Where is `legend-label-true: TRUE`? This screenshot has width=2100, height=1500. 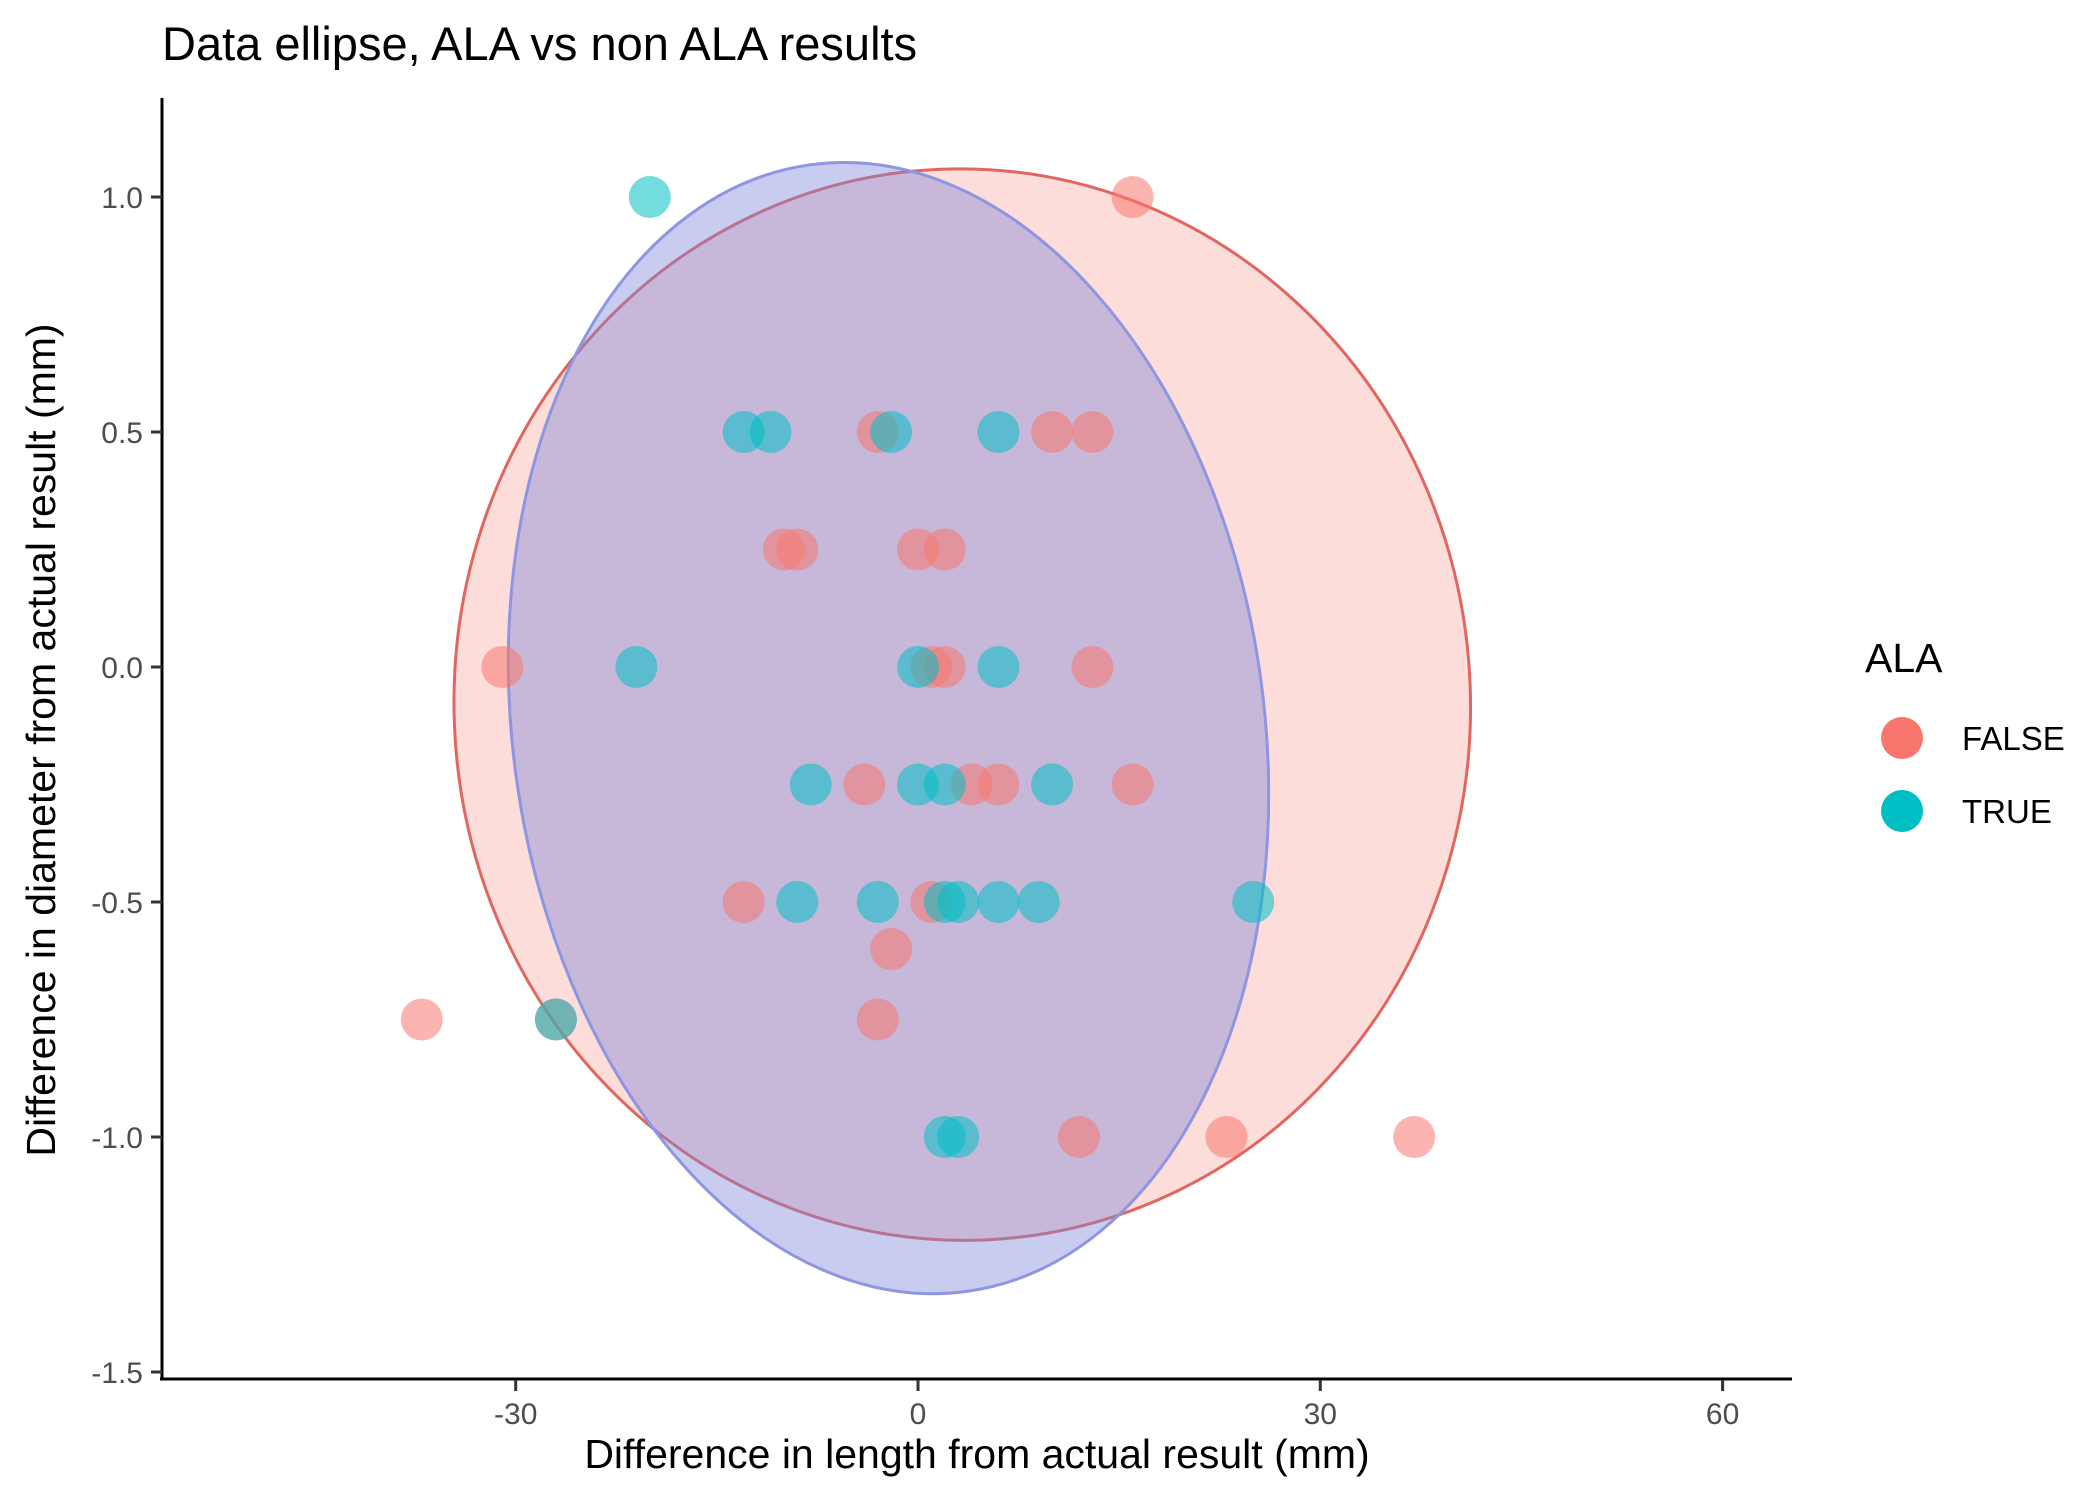
legend-label-true: TRUE is located at coordinates (2007, 811).